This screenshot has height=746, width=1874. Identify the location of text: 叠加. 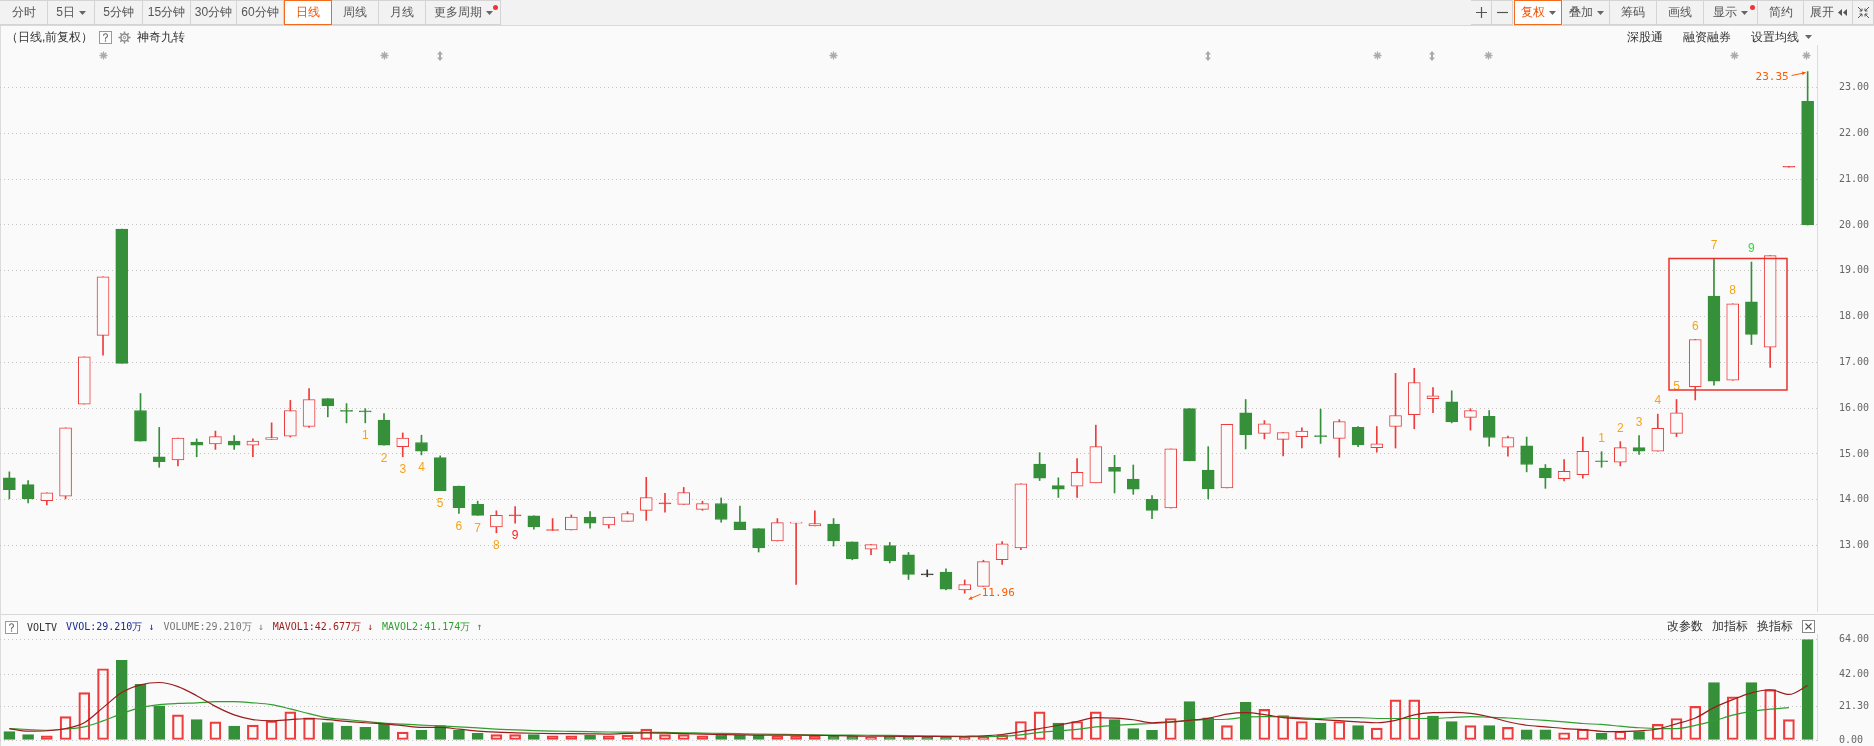
(1580, 12).